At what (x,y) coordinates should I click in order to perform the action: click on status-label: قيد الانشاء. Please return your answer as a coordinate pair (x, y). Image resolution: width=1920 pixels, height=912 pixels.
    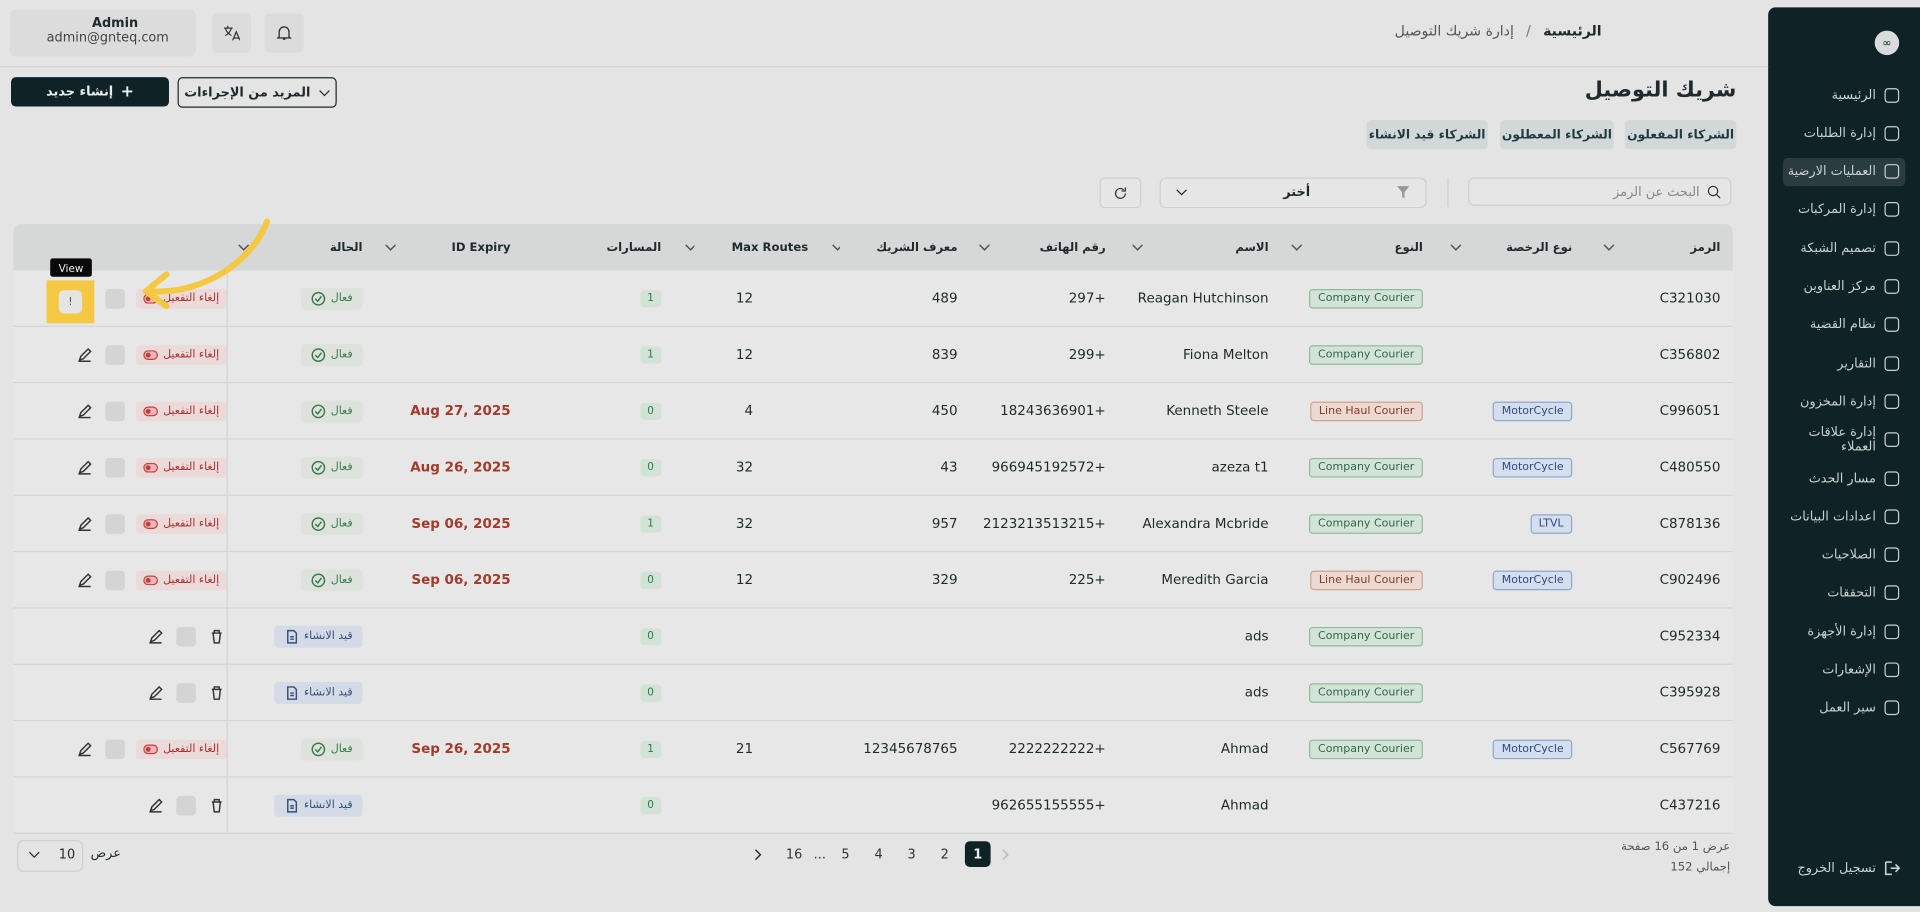
    Looking at the image, I should click on (328, 692).